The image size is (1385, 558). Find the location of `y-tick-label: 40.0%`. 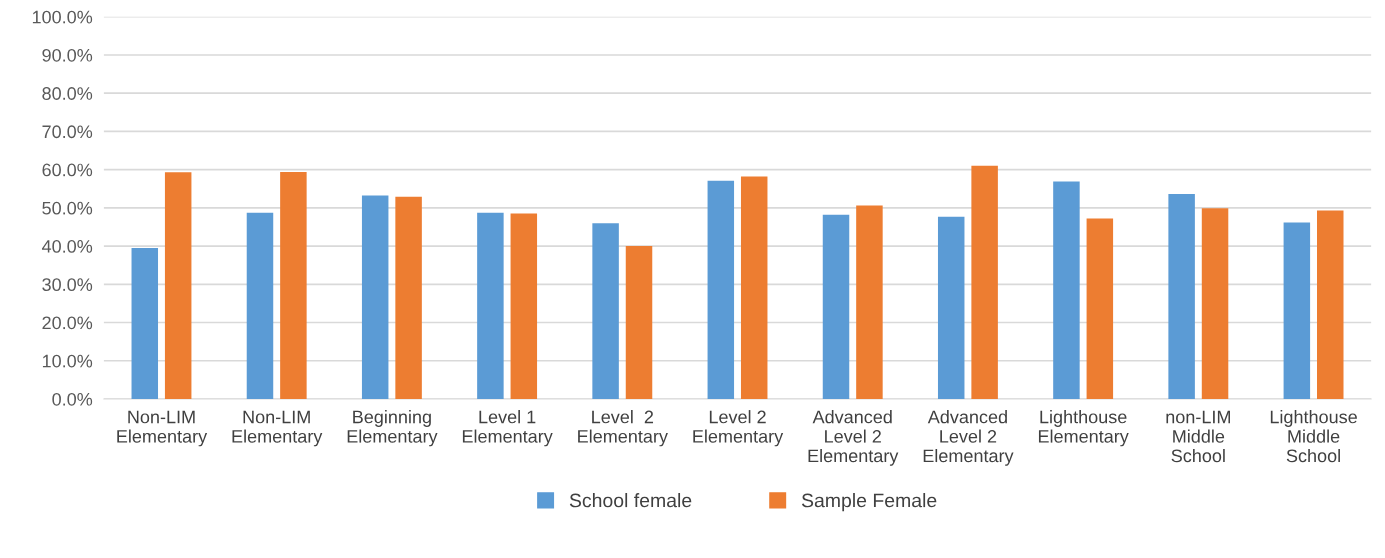

y-tick-label: 40.0% is located at coordinates (67, 246).